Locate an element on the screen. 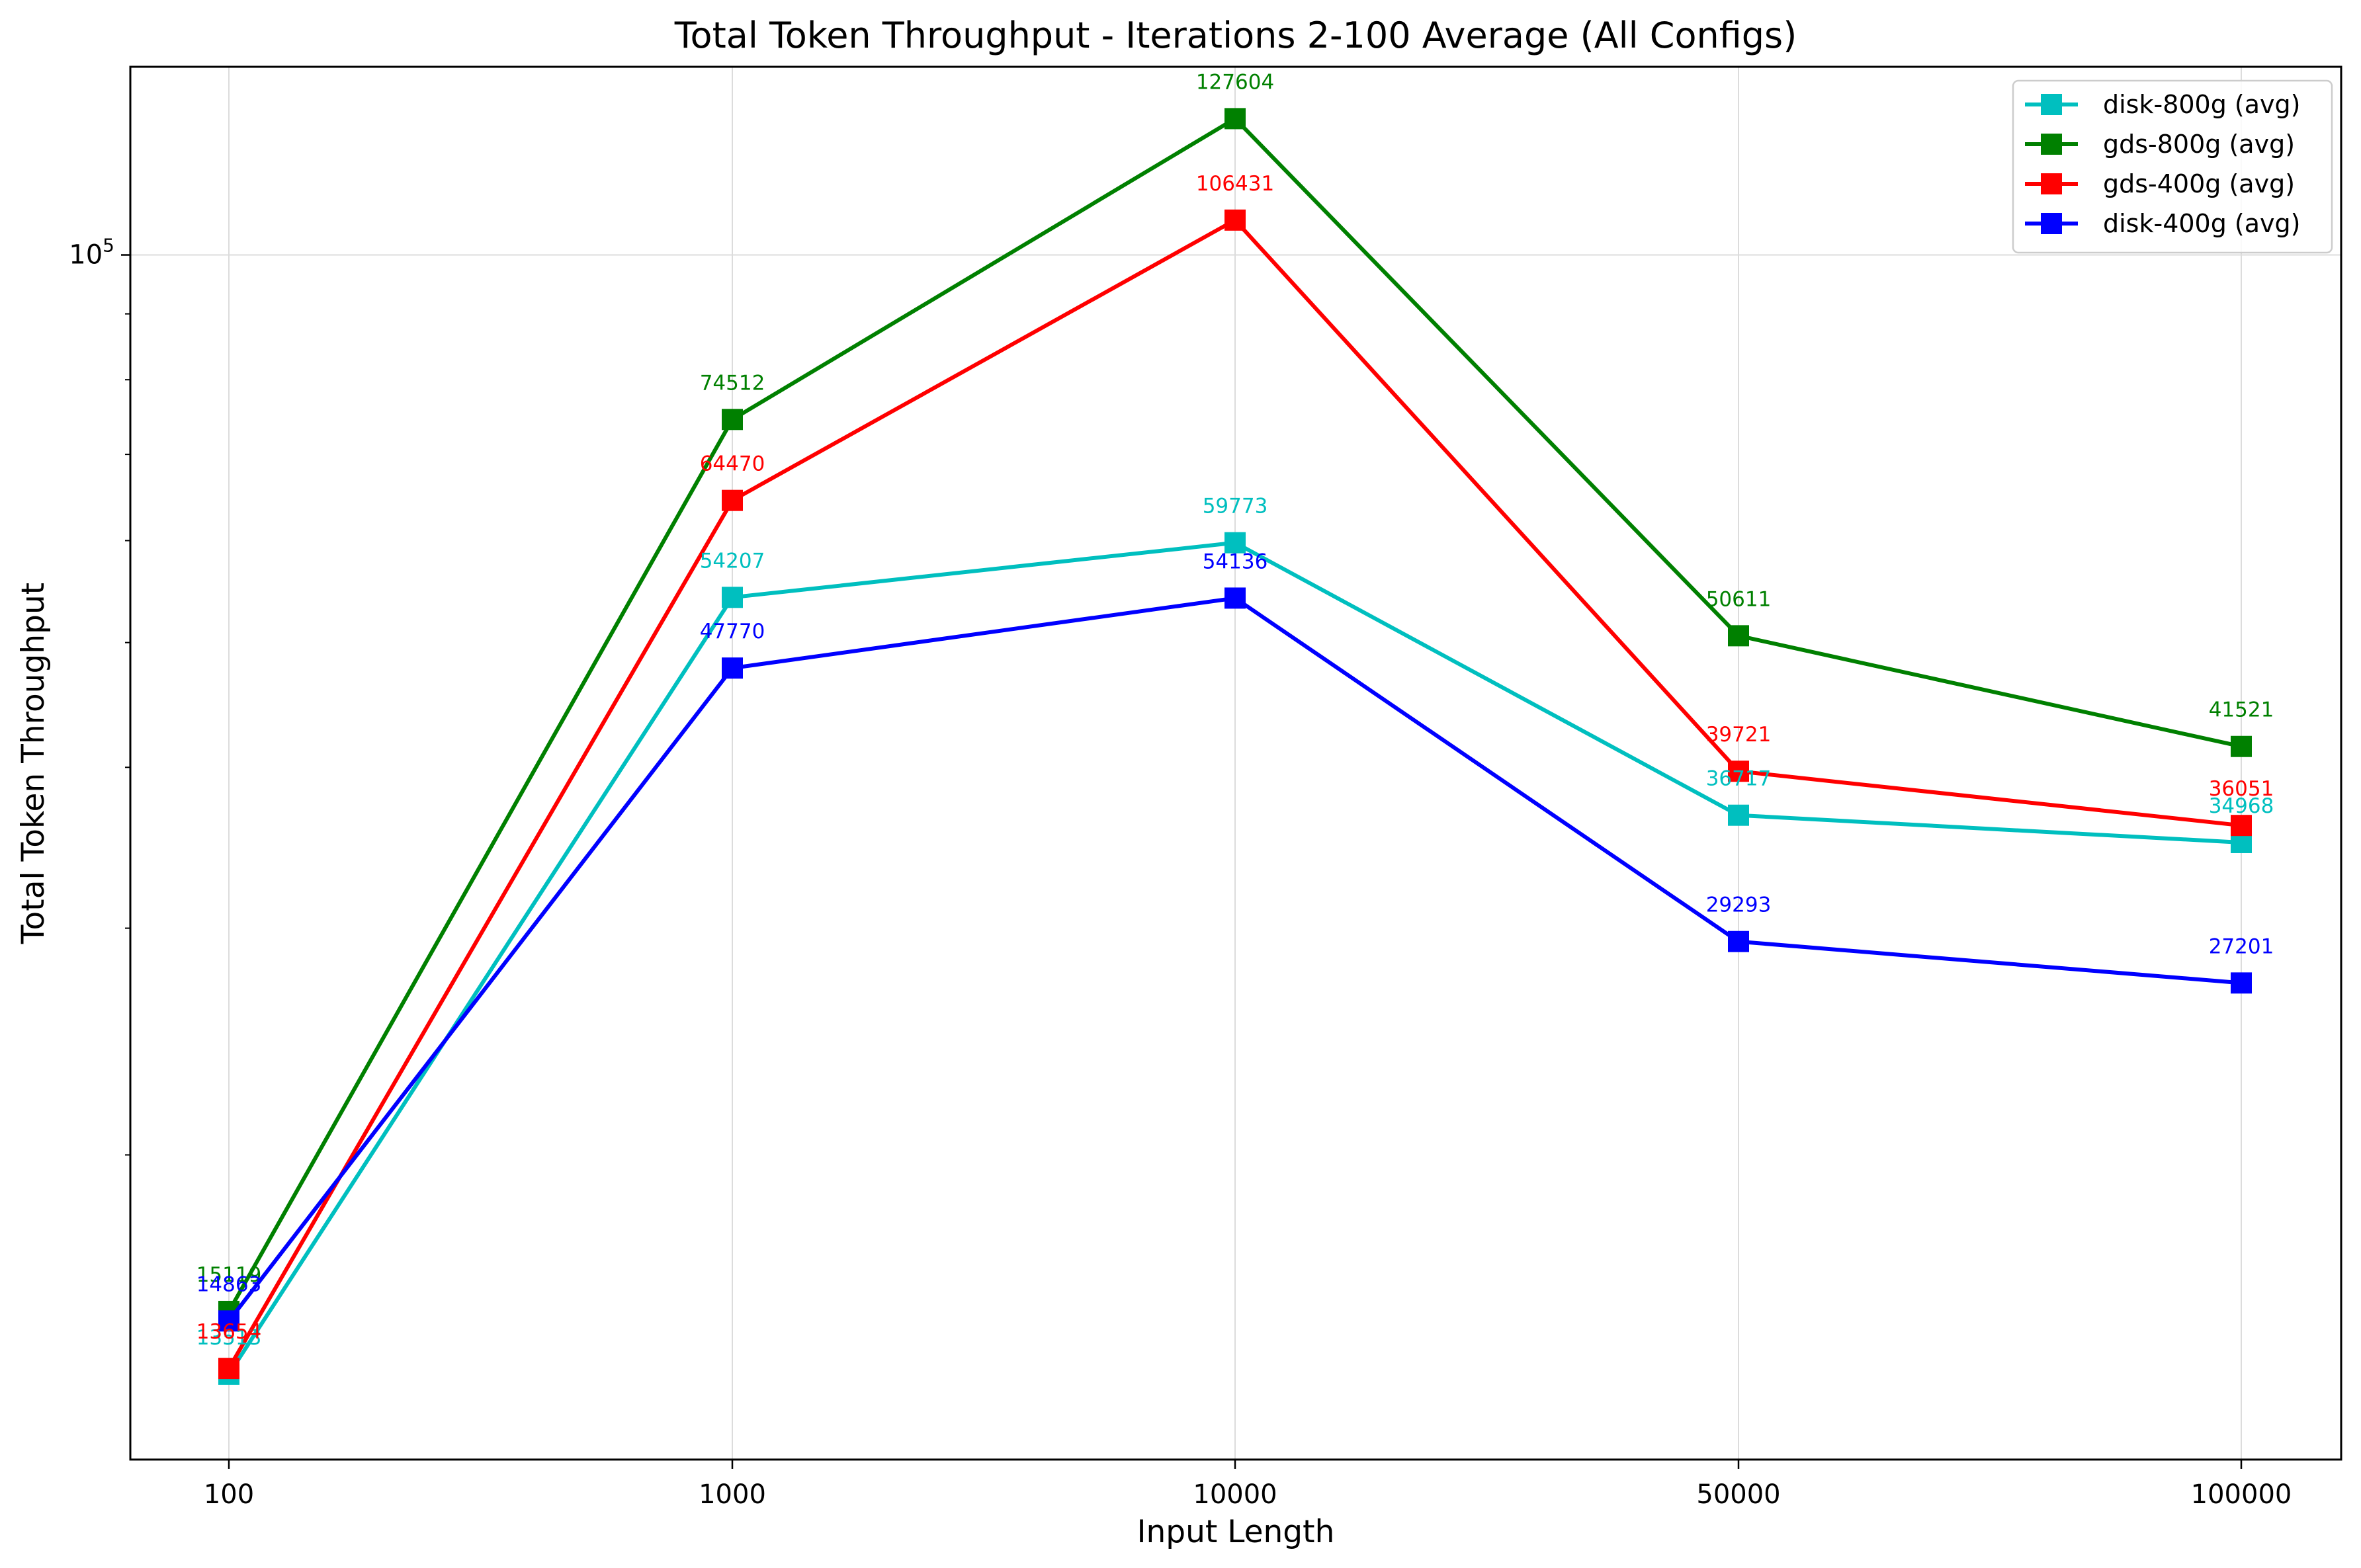  x-tick-label: 100000 is located at coordinates (2241, 1494).